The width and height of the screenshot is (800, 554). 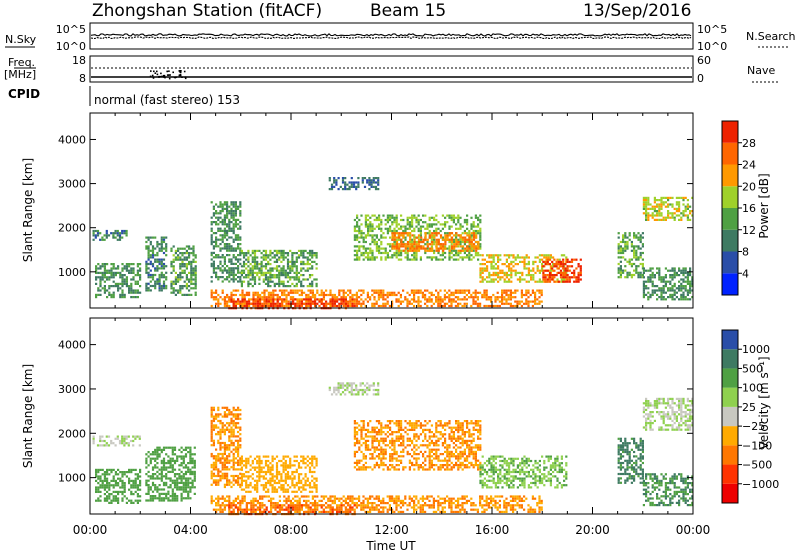 I want to click on nsearch-tick-bottom: 10^0, so click(x=712, y=46).